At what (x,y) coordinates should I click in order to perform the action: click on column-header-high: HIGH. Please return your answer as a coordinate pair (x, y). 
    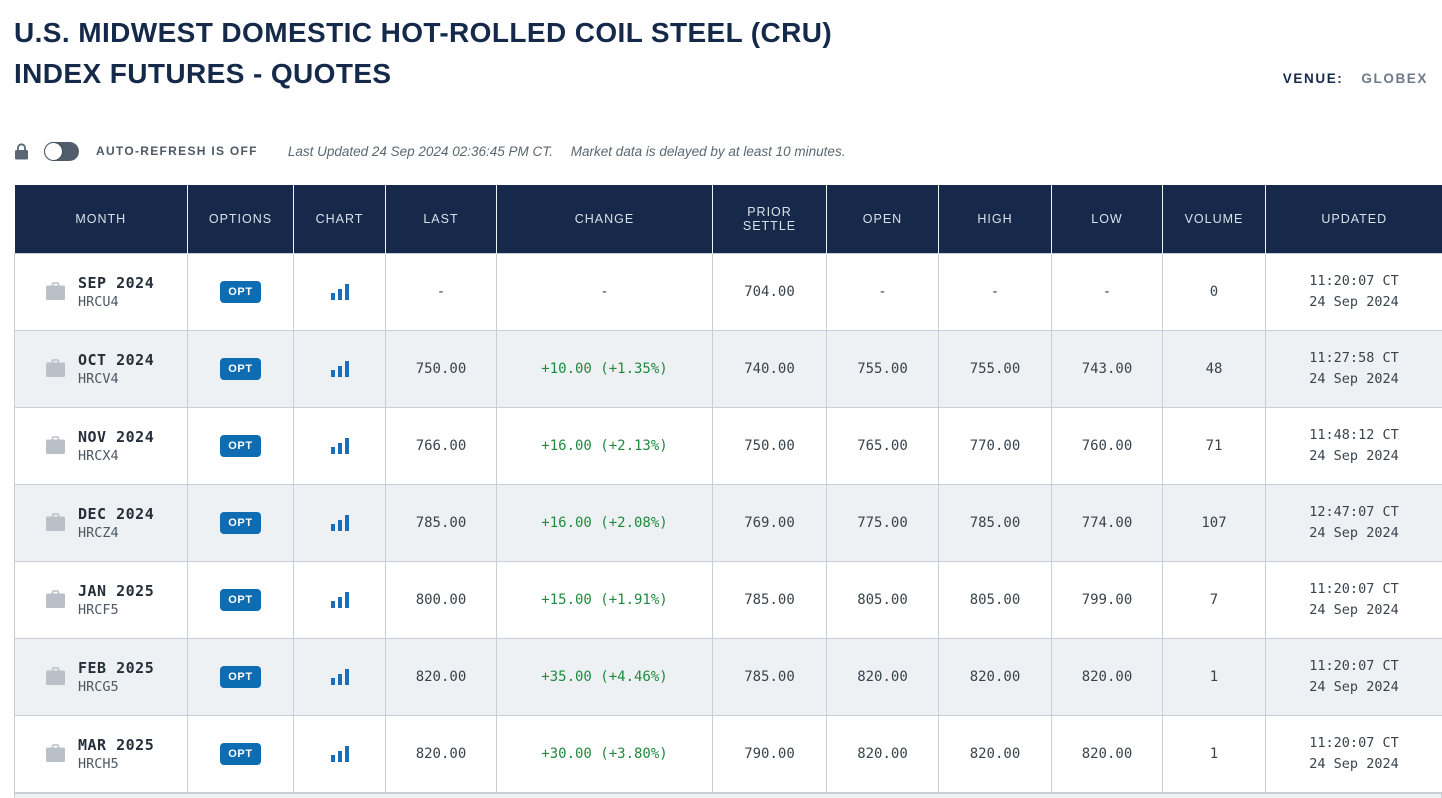
    Looking at the image, I should click on (995, 219).